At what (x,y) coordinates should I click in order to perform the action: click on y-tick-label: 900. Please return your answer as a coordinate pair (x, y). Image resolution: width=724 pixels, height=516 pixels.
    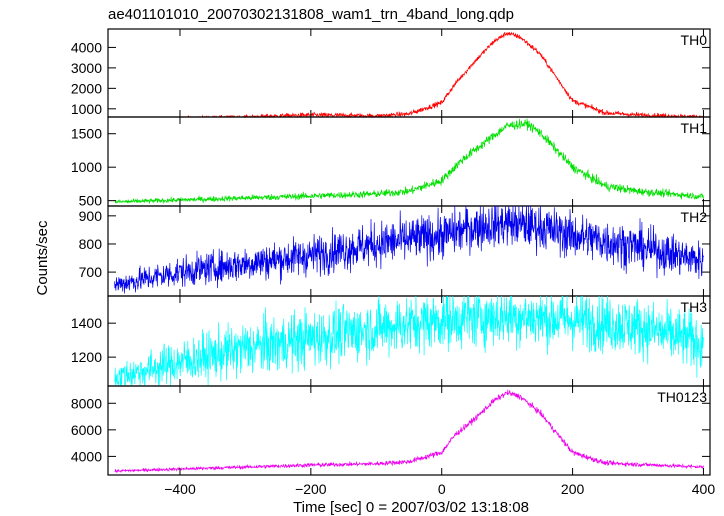
    Looking at the image, I should click on (91, 216).